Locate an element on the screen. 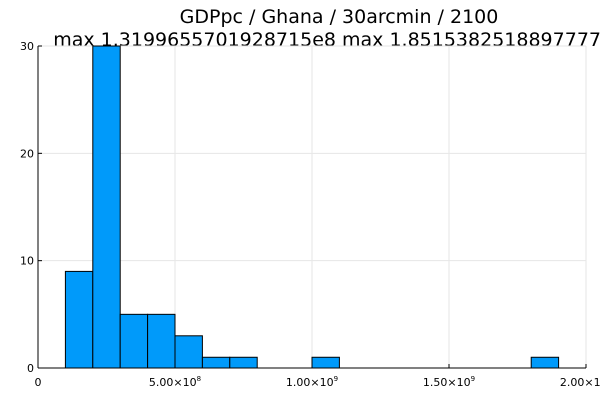  x-tick-exponent: 8 is located at coordinates (199, 379).